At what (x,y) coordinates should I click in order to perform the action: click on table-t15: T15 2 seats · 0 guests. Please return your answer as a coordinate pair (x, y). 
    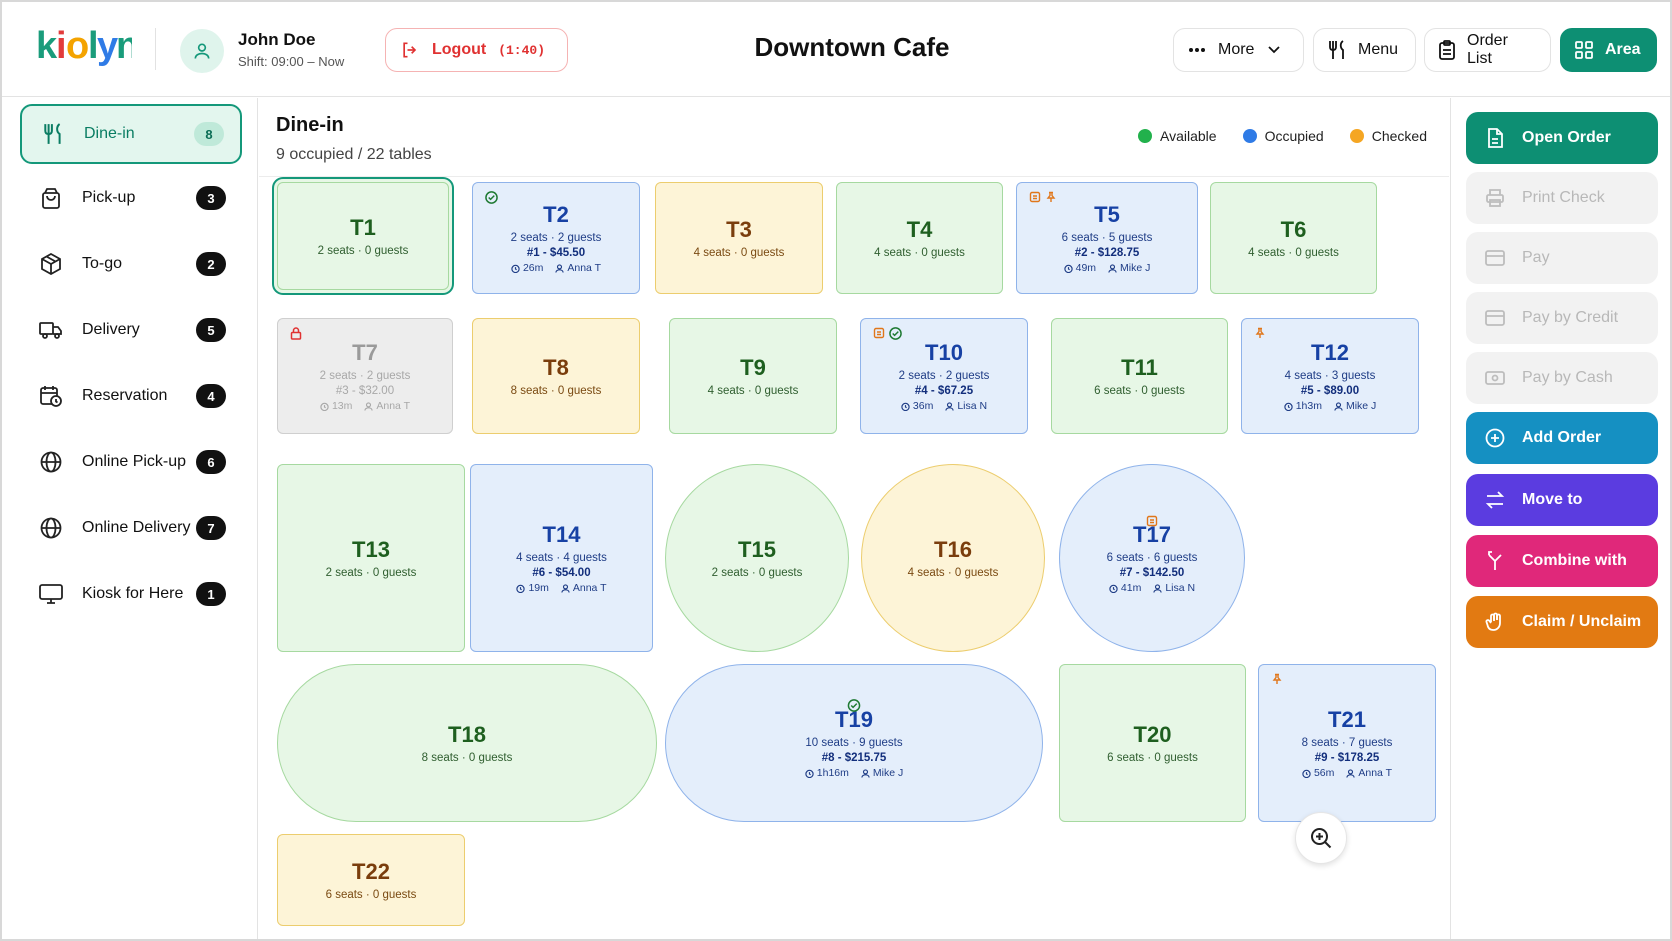
    Looking at the image, I should click on (757, 558).